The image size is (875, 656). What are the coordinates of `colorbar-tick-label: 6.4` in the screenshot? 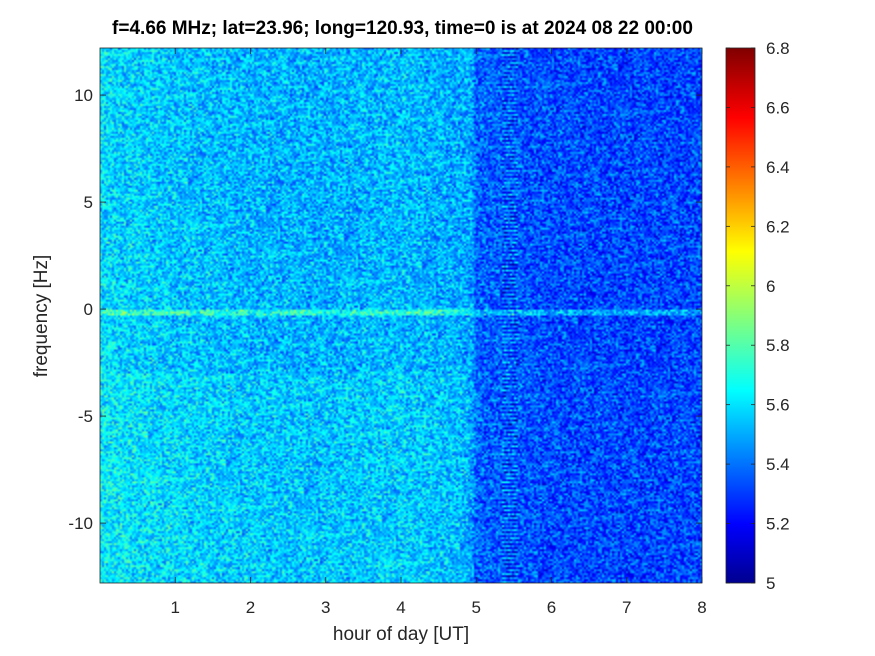 It's located at (778, 167).